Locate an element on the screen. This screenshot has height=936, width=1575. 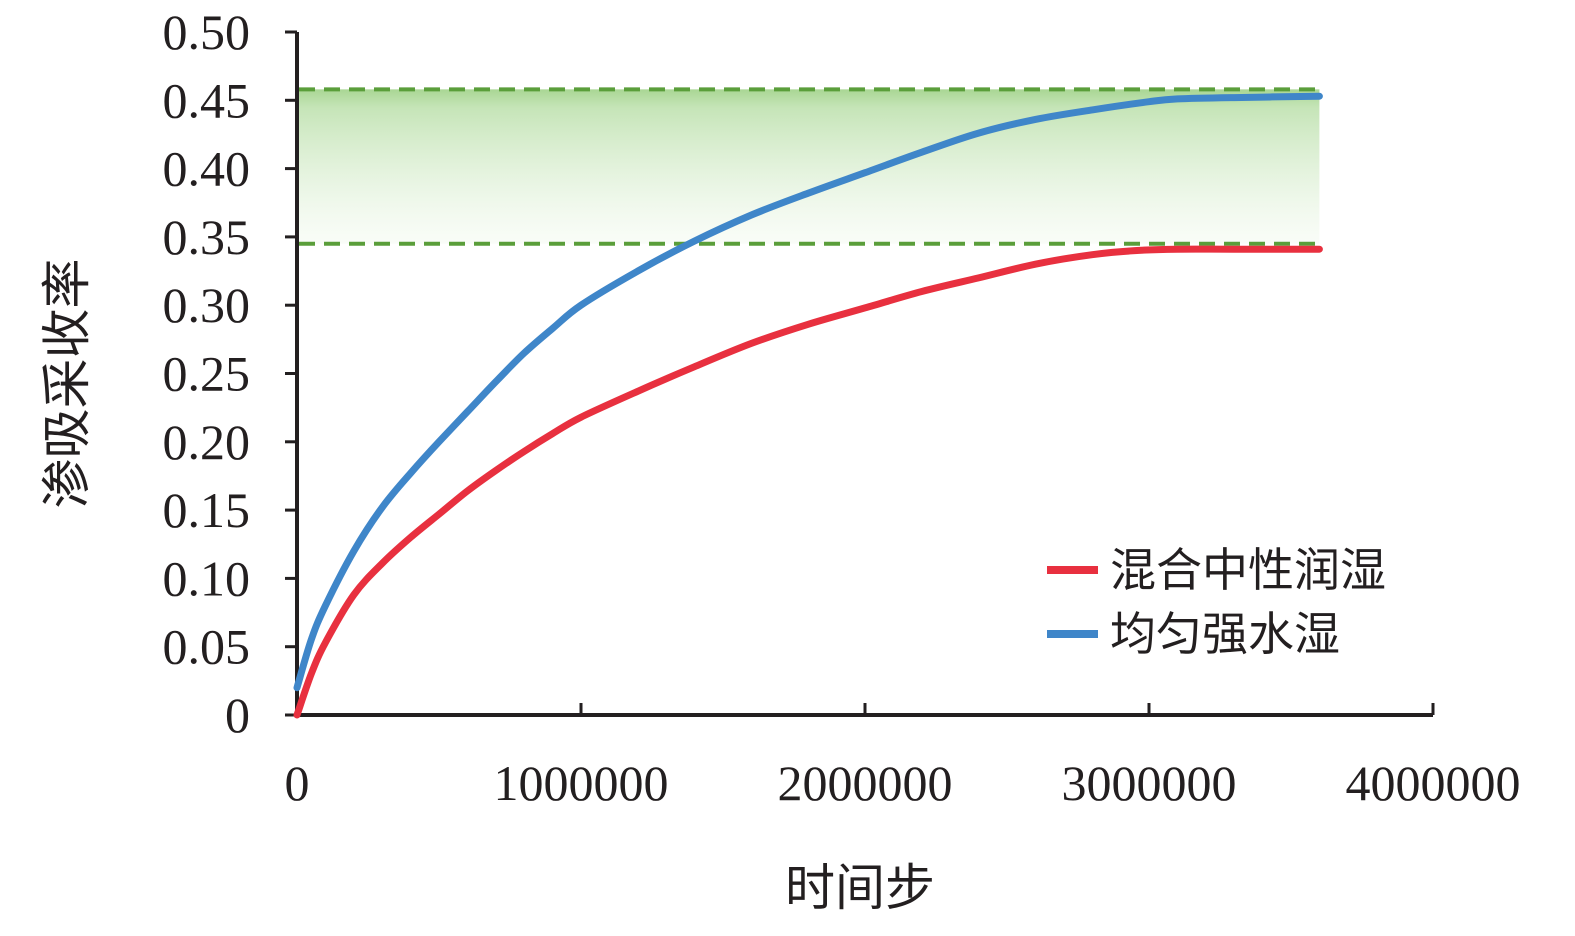
y-tick-label: 0.45 is located at coordinates (207, 100).